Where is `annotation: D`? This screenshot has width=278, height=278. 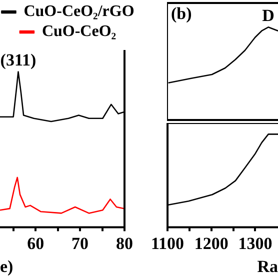
annotation: D is located at coordinates (268, 16).